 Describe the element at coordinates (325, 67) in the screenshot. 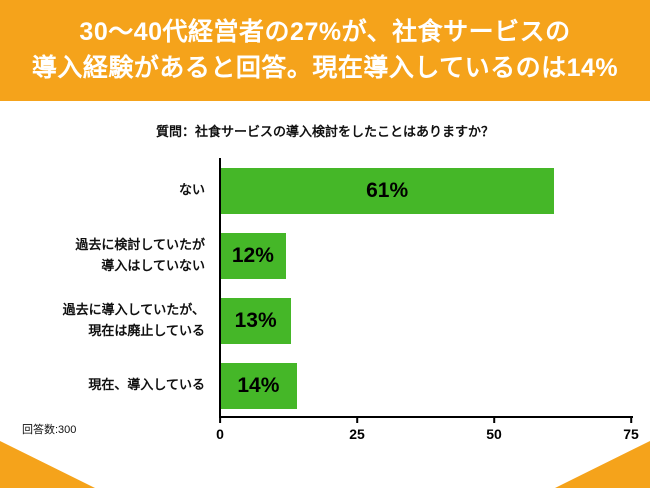

I see `banner-line2: 導入経験があると回答。現在導入しているのは14%` at that location.